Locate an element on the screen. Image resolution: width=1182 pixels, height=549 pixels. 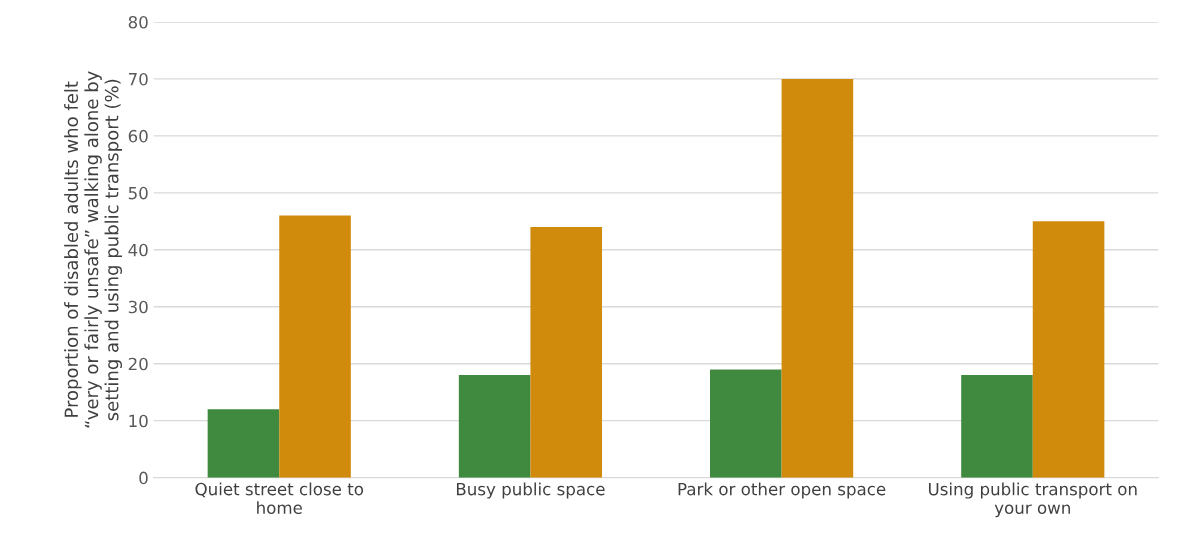
x-tick-label: Busy public space is located at coordinates (530, 490).